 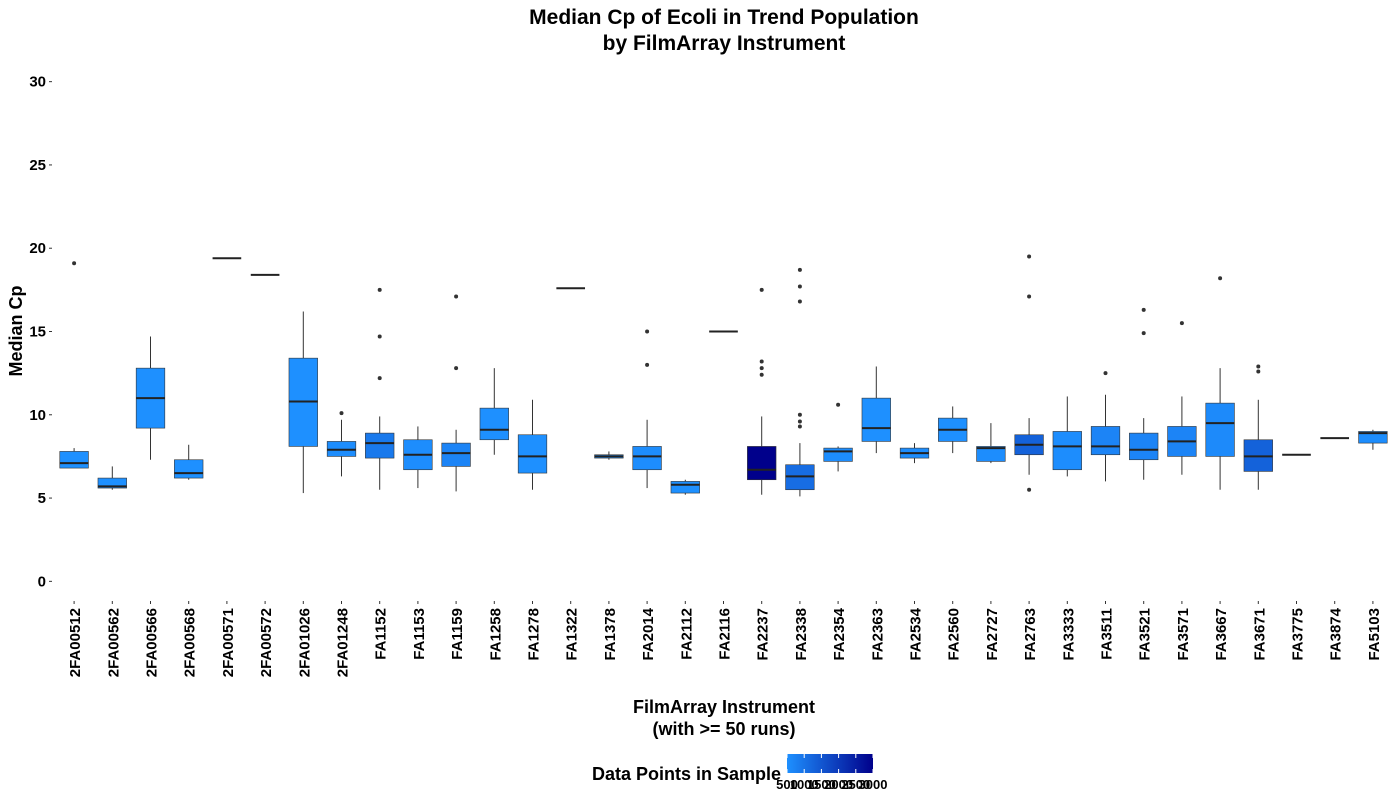 What do you see at coordinates (37, 248) in the screenshot?
I see `y-tick-label: 20` at bounding box center [37, 248].